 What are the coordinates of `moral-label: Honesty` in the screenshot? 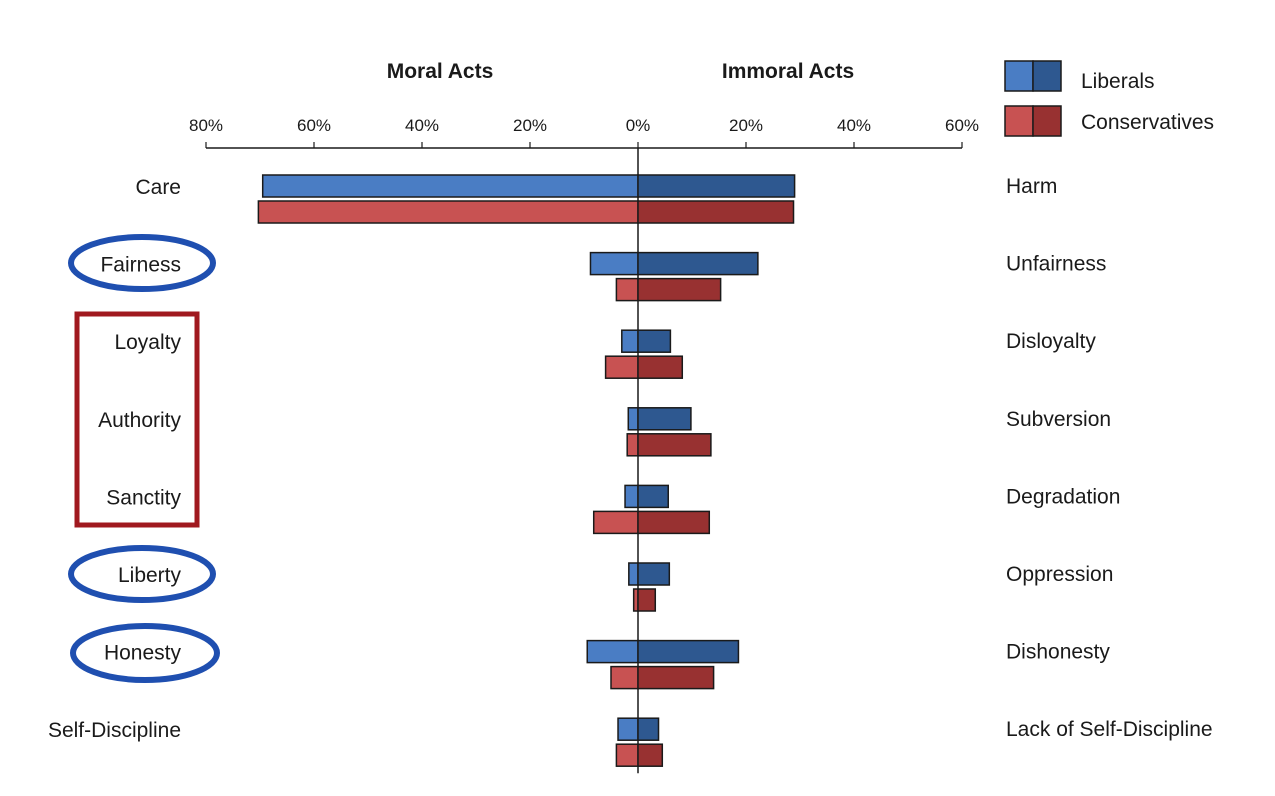 It's located at (143, 653).